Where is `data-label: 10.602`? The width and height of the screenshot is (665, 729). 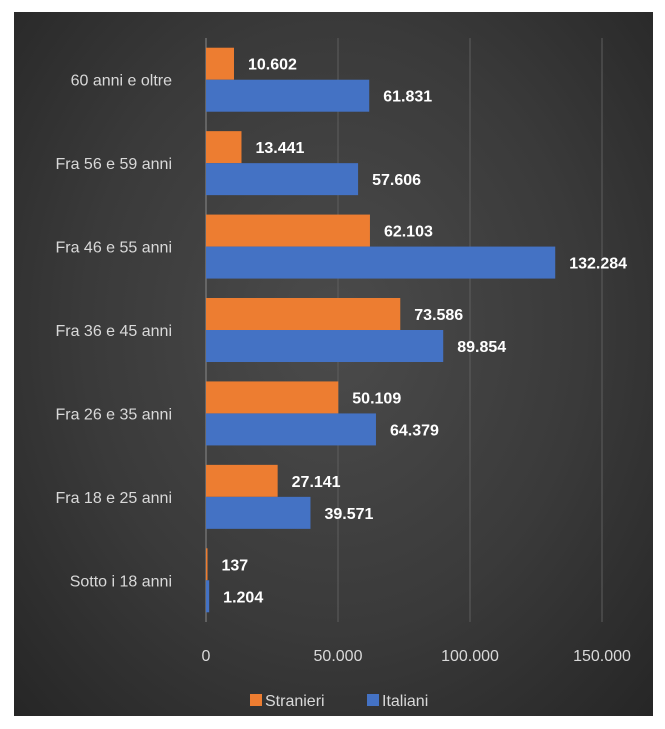
data-label: 10.602 is located at coordinates (272, 65).